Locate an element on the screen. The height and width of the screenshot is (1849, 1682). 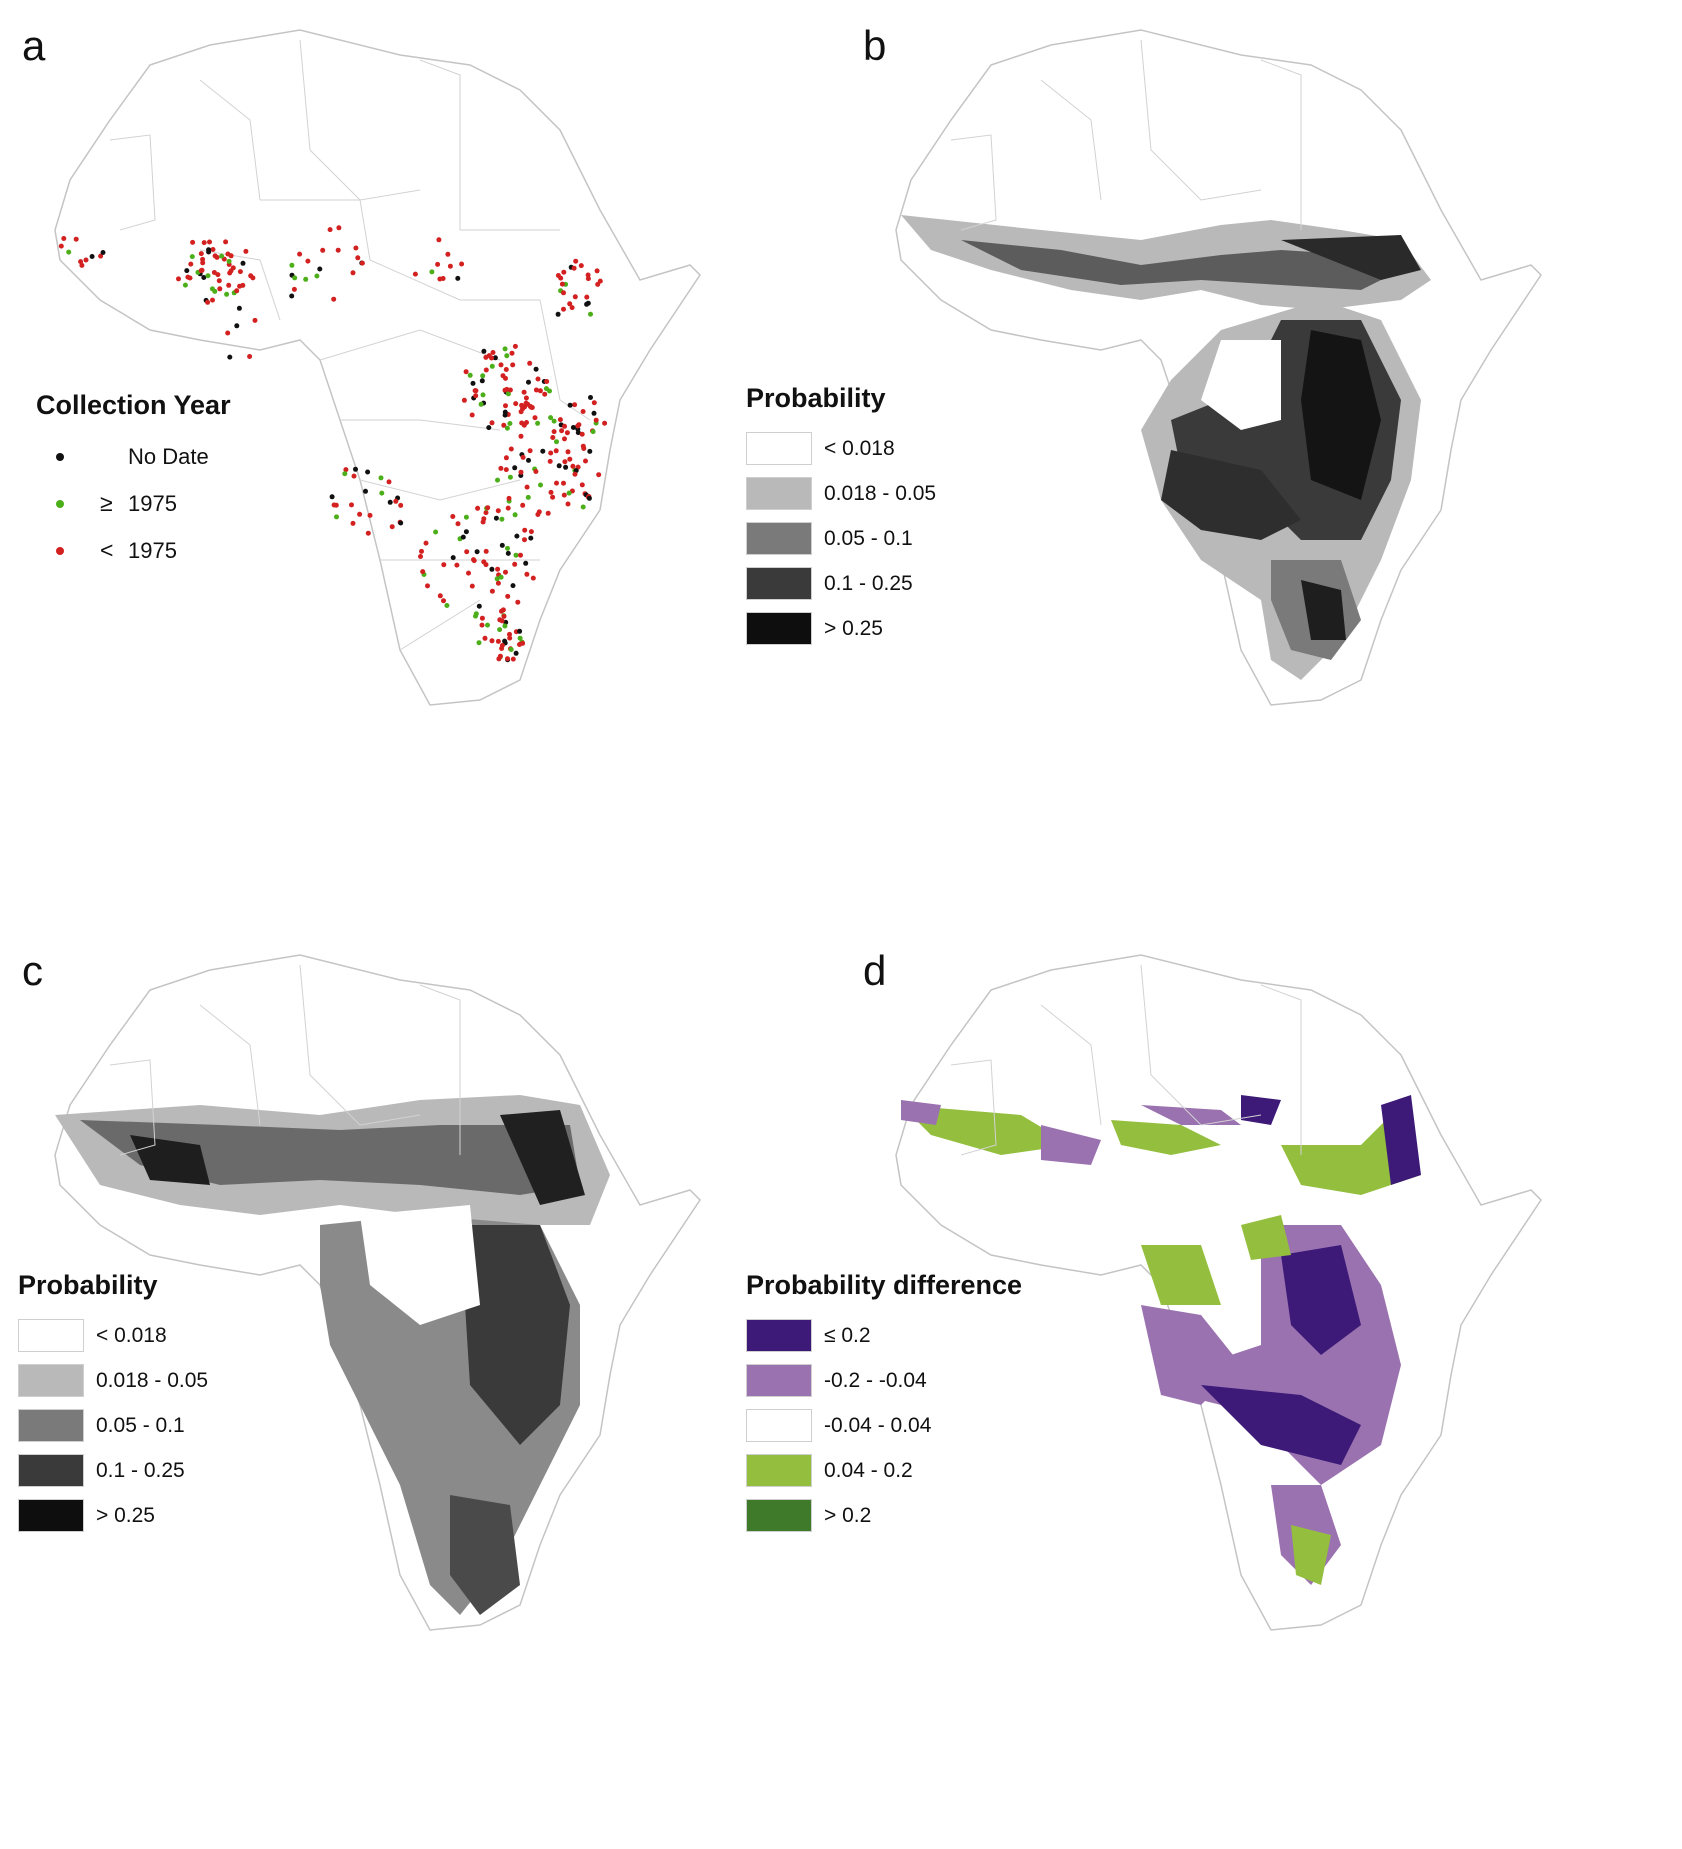
legend-item: < 0.018 is located at coordinates (841, 448).